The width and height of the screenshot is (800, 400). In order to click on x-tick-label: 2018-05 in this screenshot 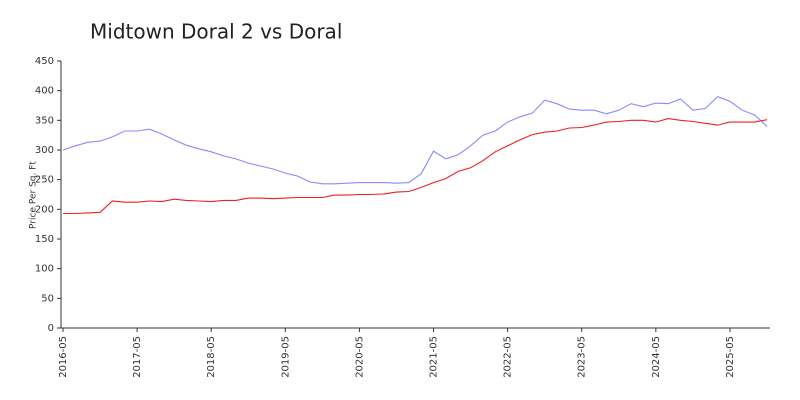, I will do `click(211, 357)`.